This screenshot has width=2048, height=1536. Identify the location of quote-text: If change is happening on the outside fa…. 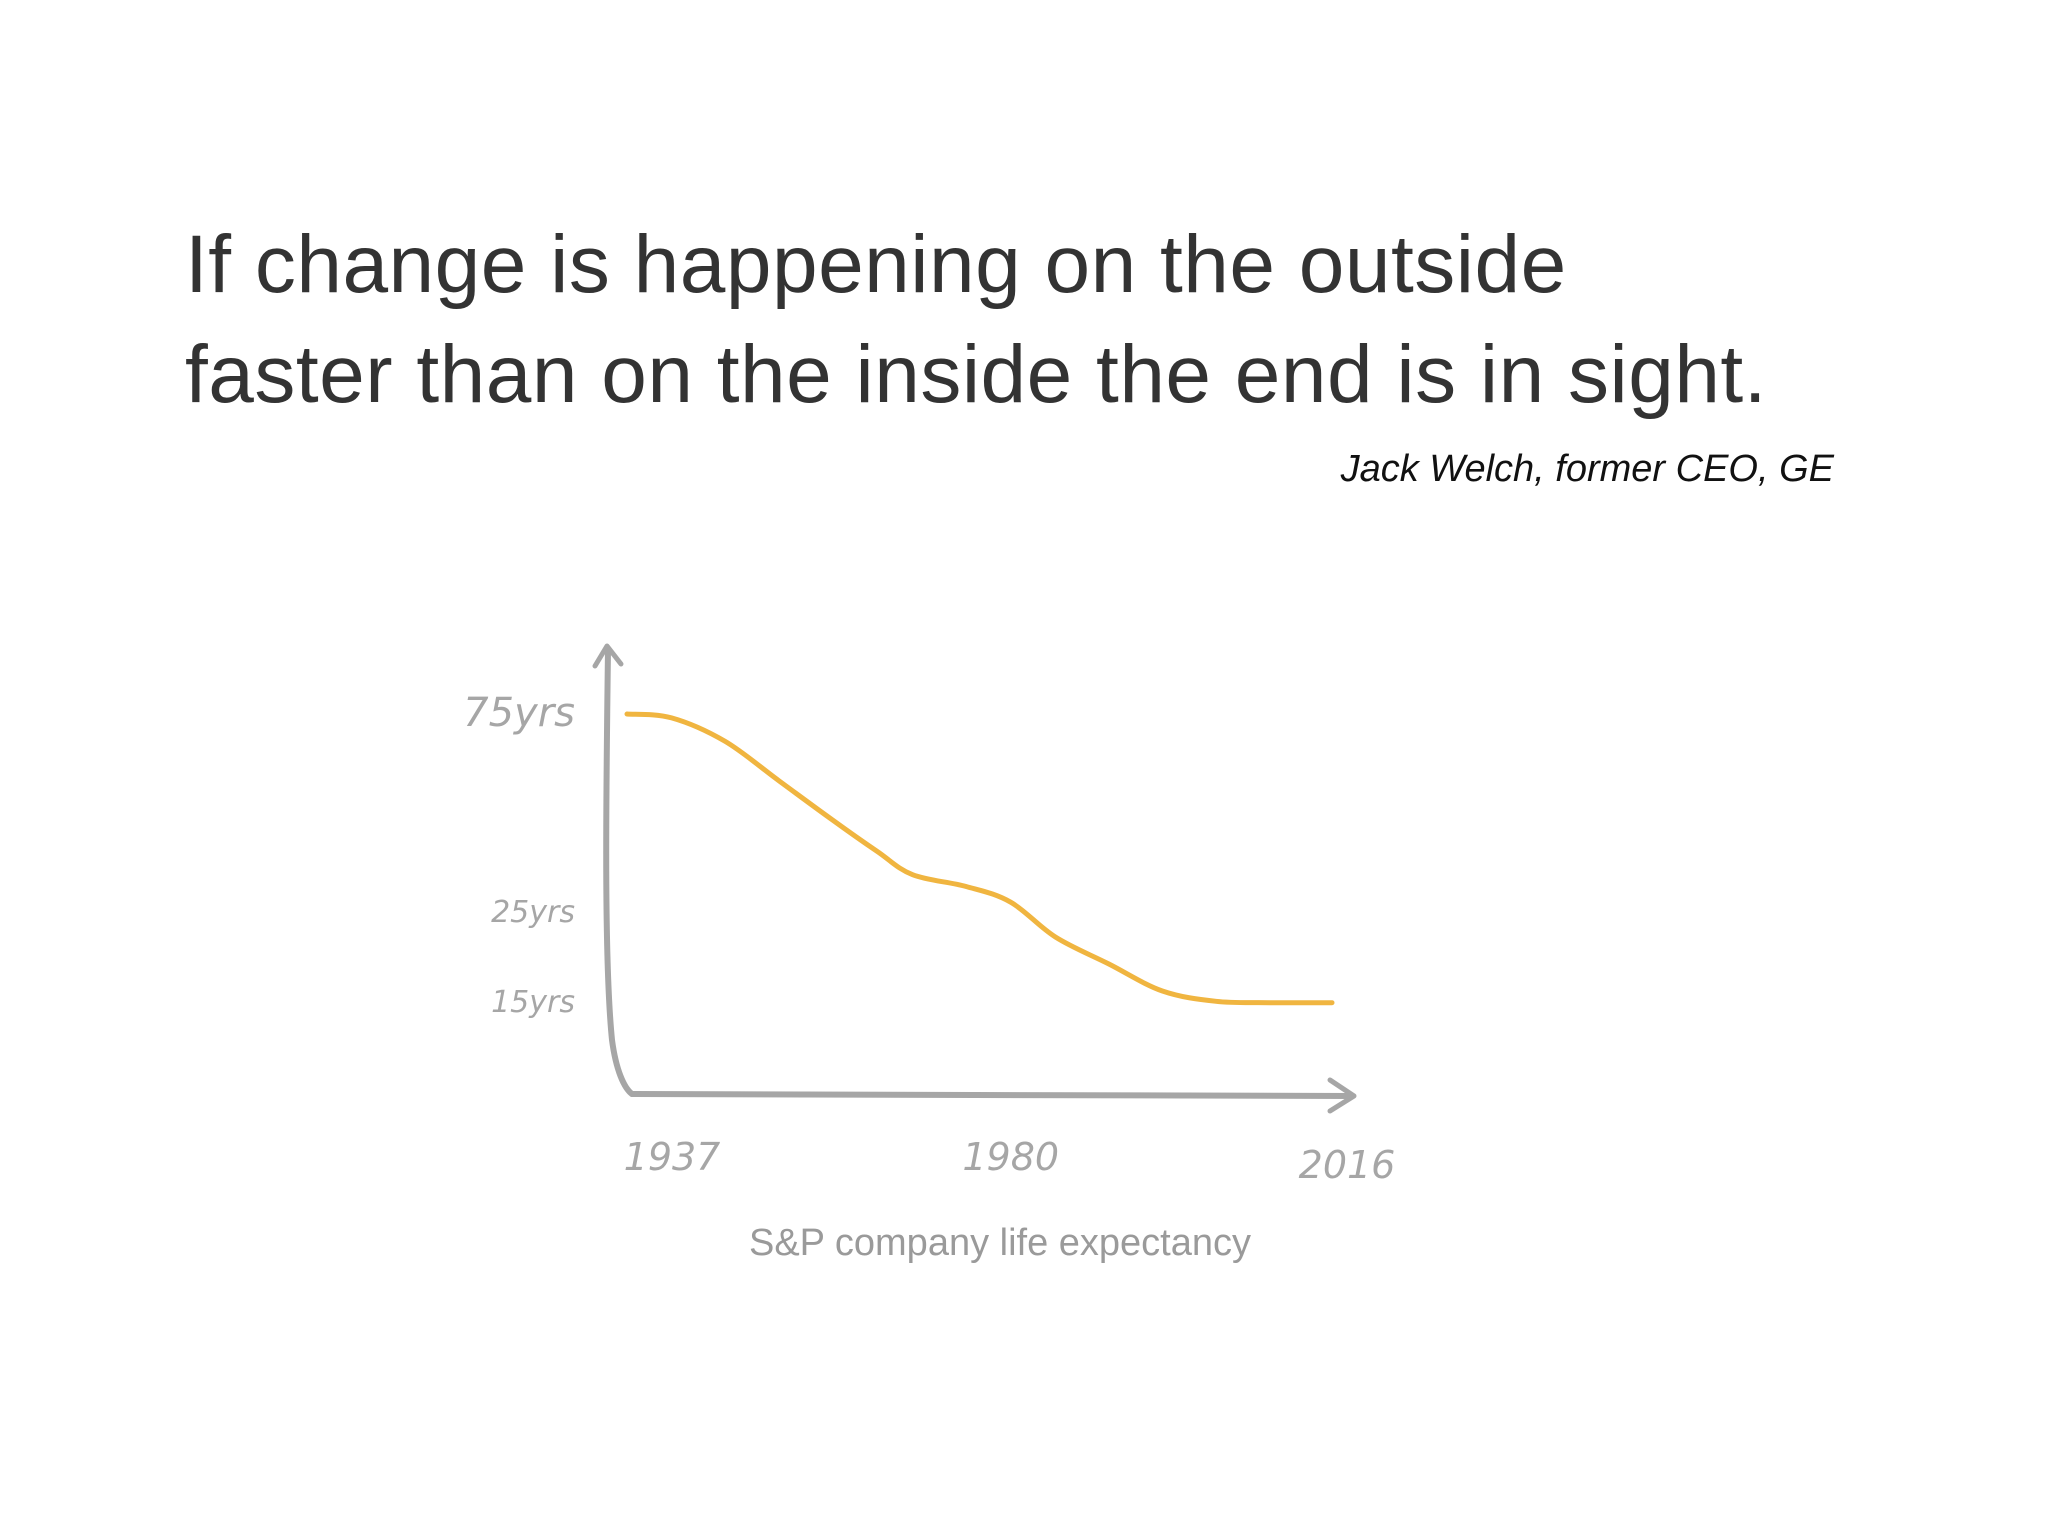
(1045, 320).